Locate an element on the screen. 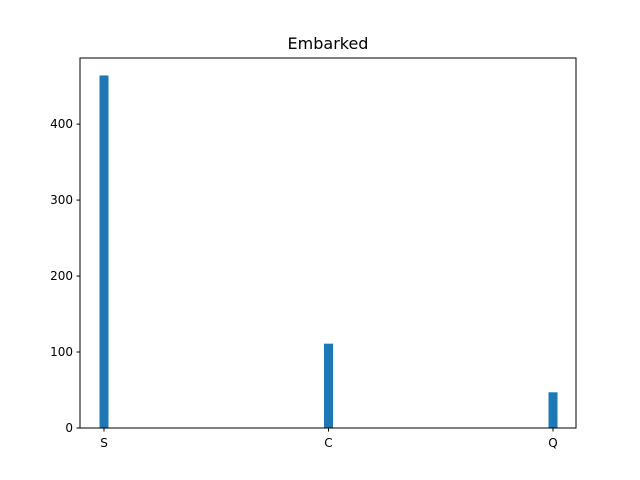 This screenshot has height=480, width=640. y-tick-label: 400 is located at coordinates (61, 124).